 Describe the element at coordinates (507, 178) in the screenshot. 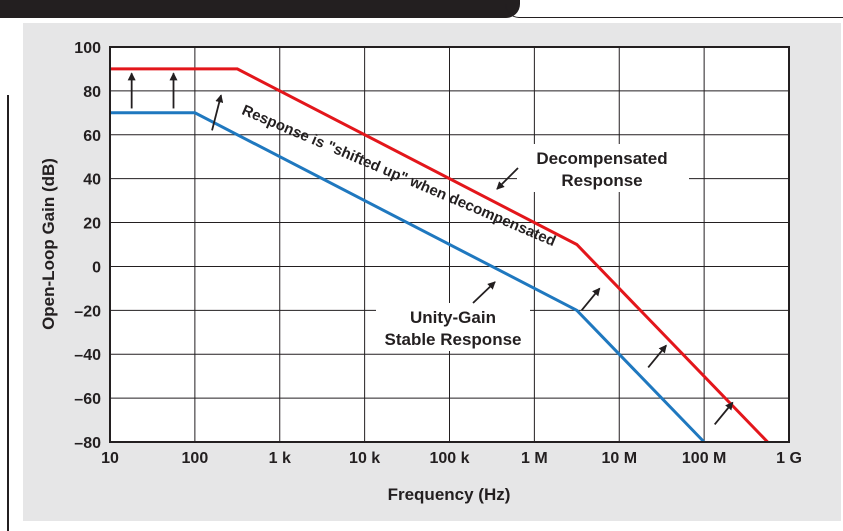

I see `decompensated-pointer-arrow` at that location.